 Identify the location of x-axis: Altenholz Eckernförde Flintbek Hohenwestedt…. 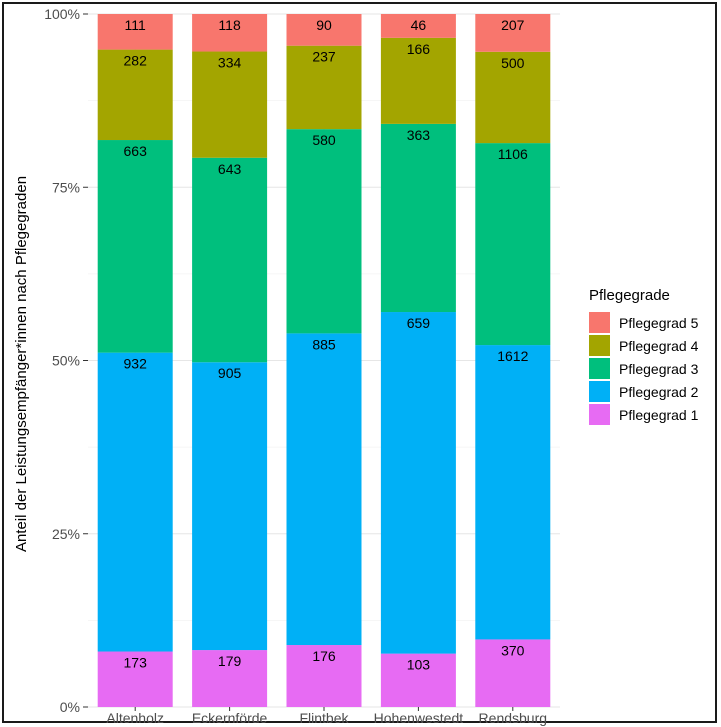
(326, 716).